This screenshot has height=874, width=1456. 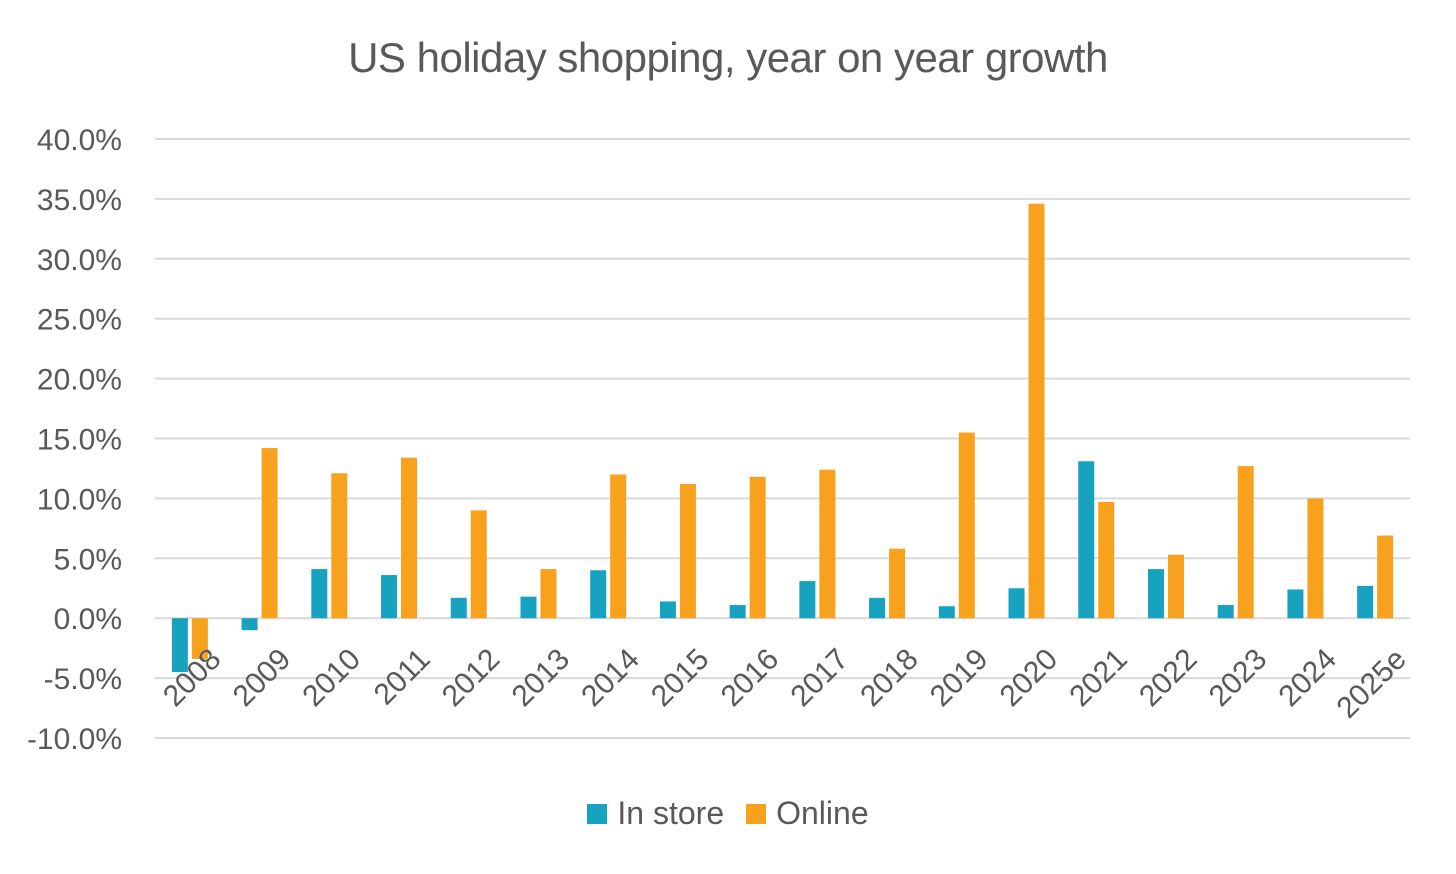 What do you see at coordinates (319, 594) in the screenshot?
I see `bar-in-store-2010` at bounding box center [319, 594].